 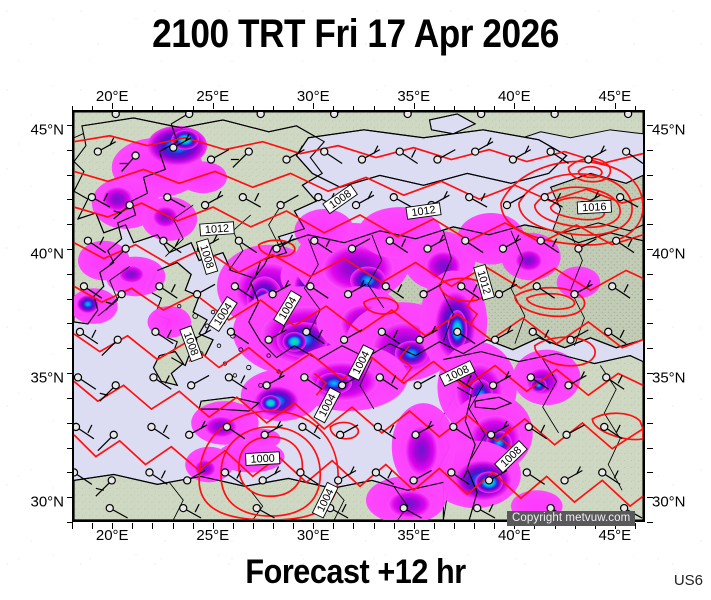 What do you see at coordinates (650, 175) in the screenshot?
I see `tick-lat-right-43.2` at bounding box center [650, 175].